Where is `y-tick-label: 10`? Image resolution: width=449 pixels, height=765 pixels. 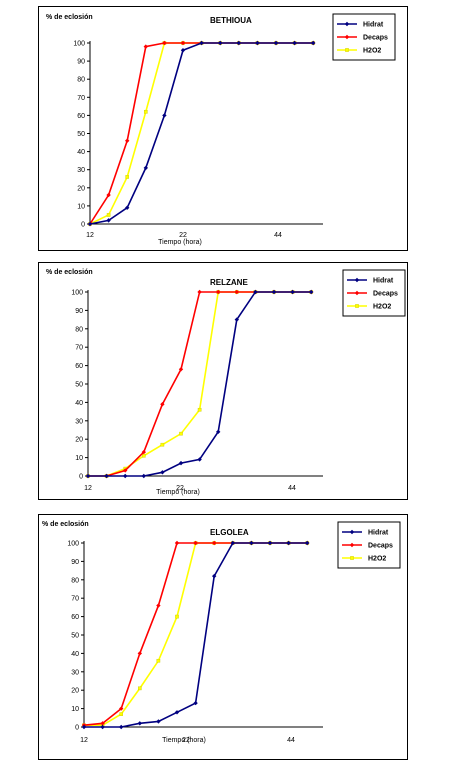 y-tick-label: 10 is located at coordinates (79, 458).